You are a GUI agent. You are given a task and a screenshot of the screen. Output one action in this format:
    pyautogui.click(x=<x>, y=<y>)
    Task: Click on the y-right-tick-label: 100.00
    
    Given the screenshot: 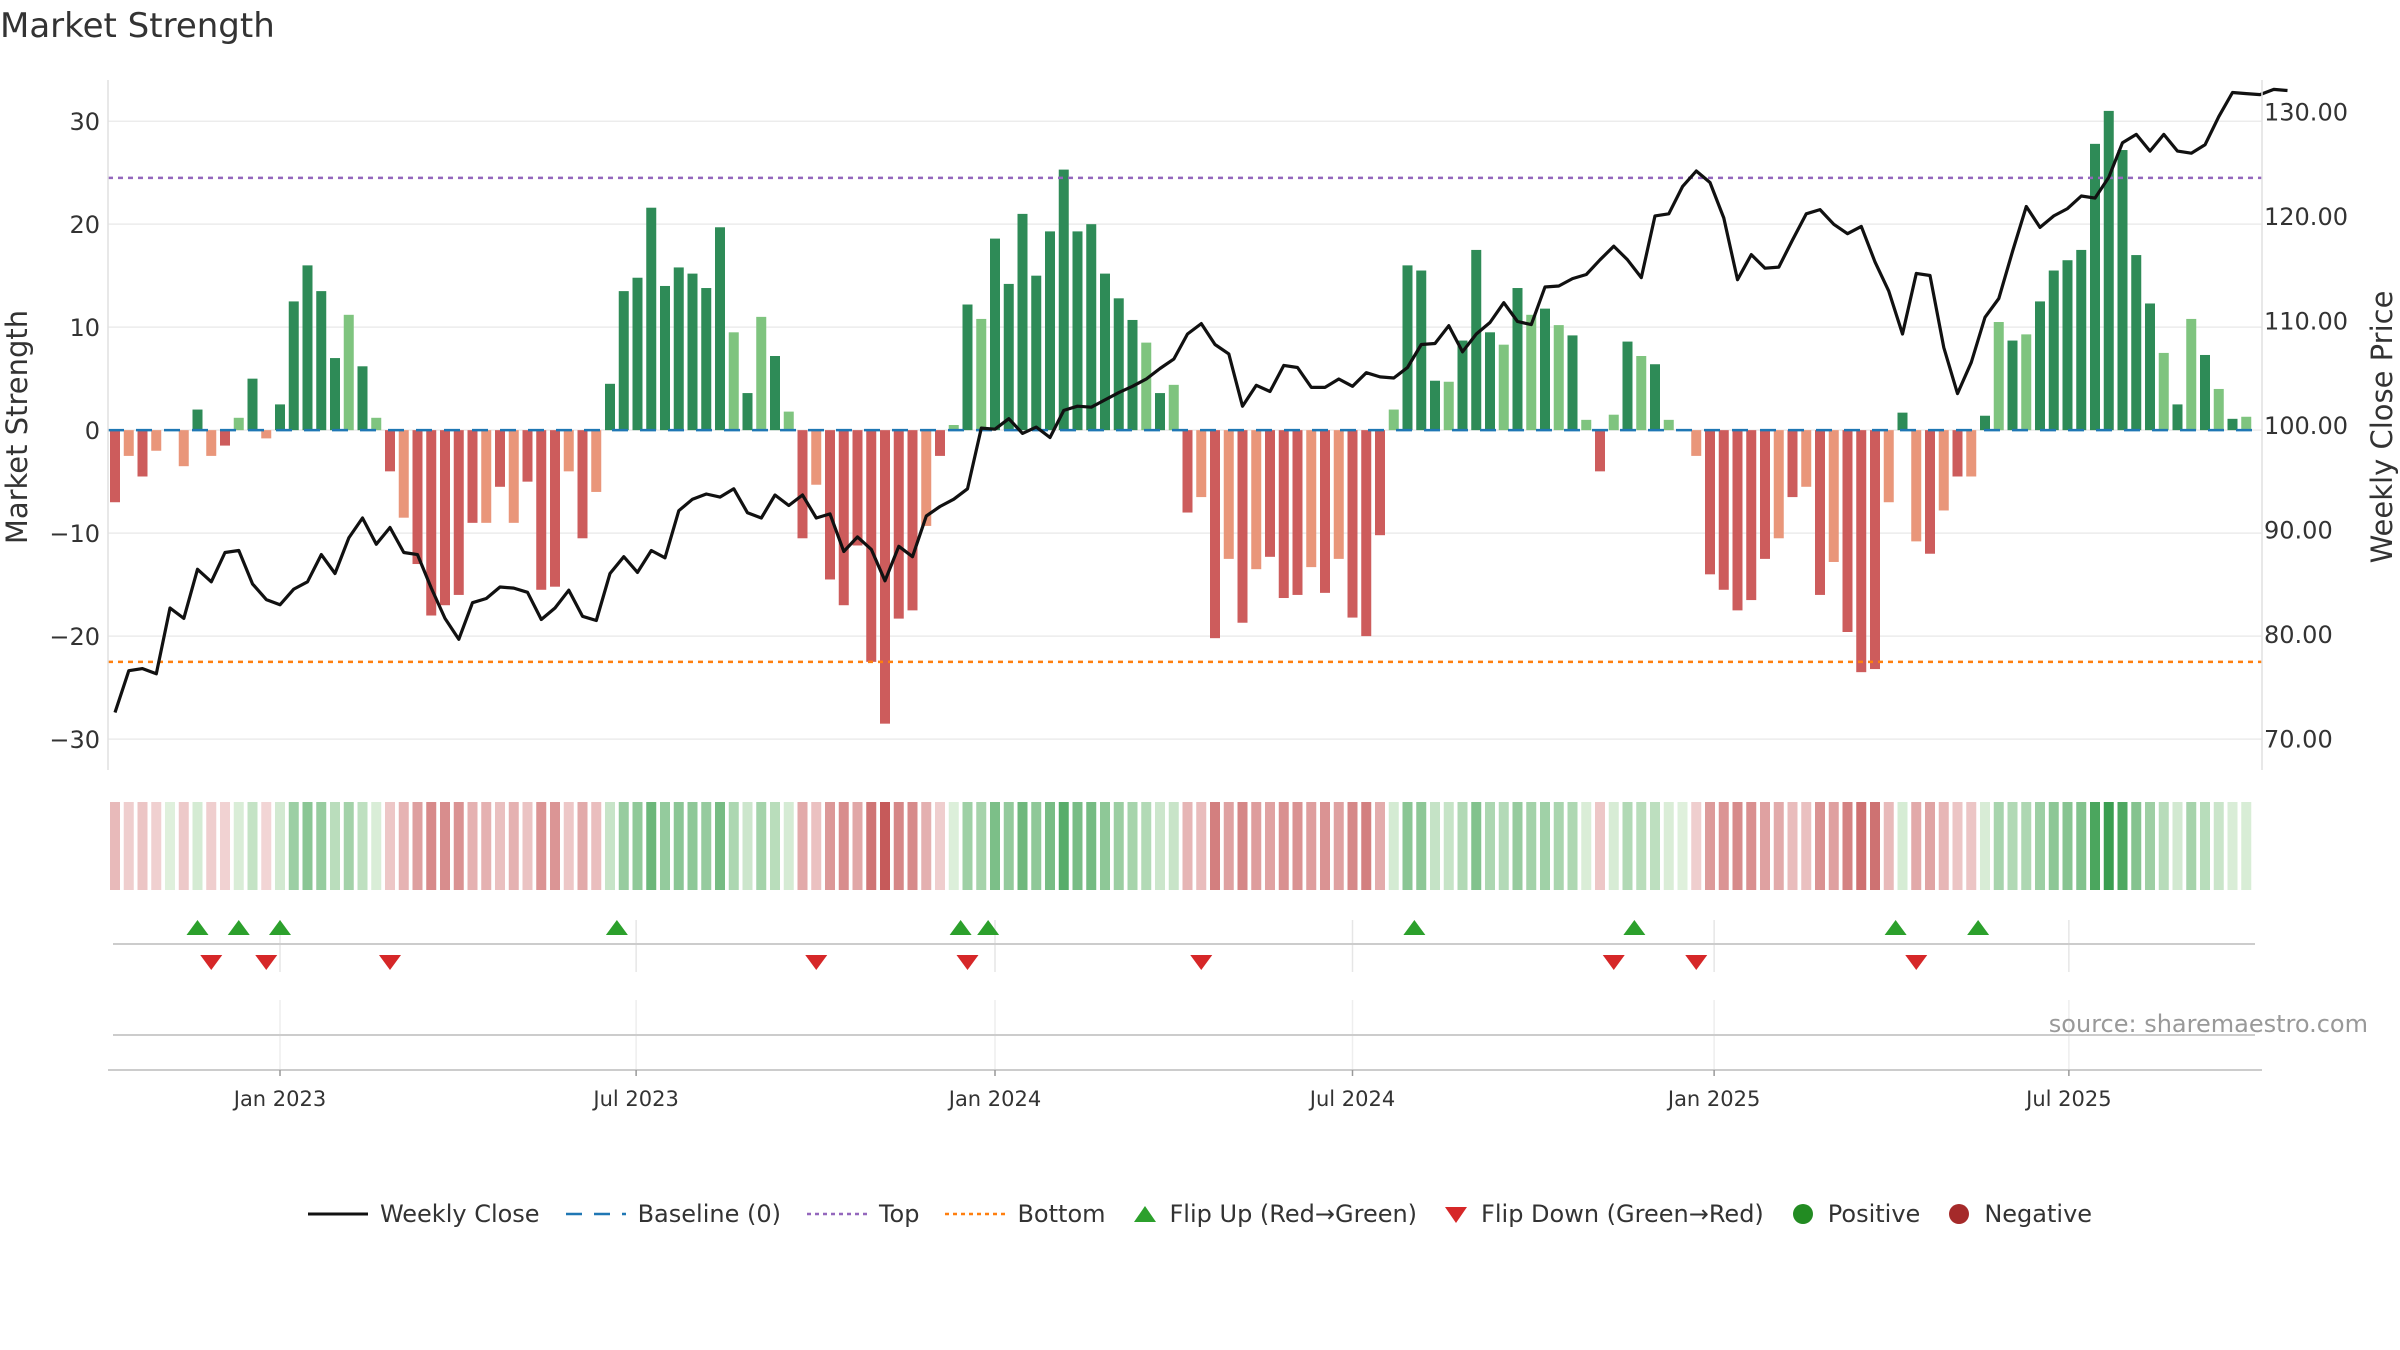 What is the action you would take?
    pyautogui.click(x=2306, y=426)
    